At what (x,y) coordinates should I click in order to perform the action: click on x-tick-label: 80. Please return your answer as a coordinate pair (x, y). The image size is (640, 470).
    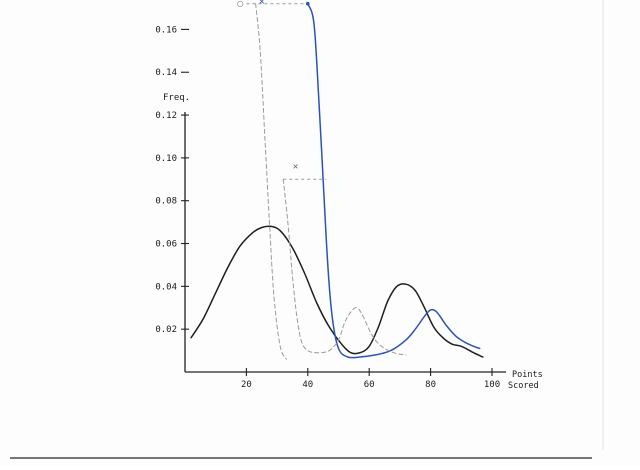
    Looking at the image, I should click on (430, 385).